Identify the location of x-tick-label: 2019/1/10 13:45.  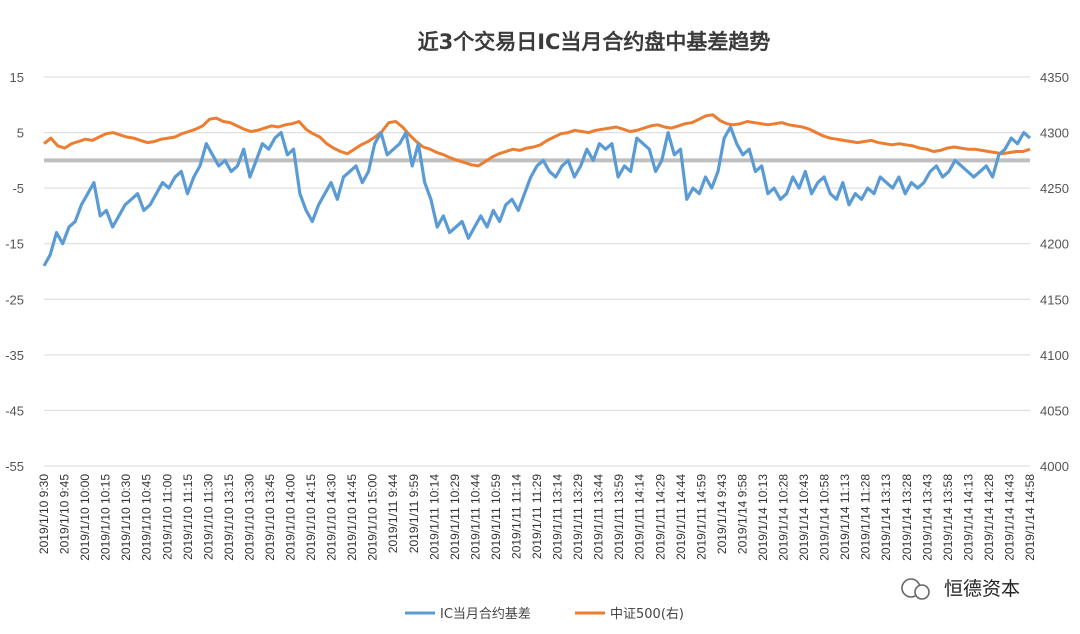
(270, 517).